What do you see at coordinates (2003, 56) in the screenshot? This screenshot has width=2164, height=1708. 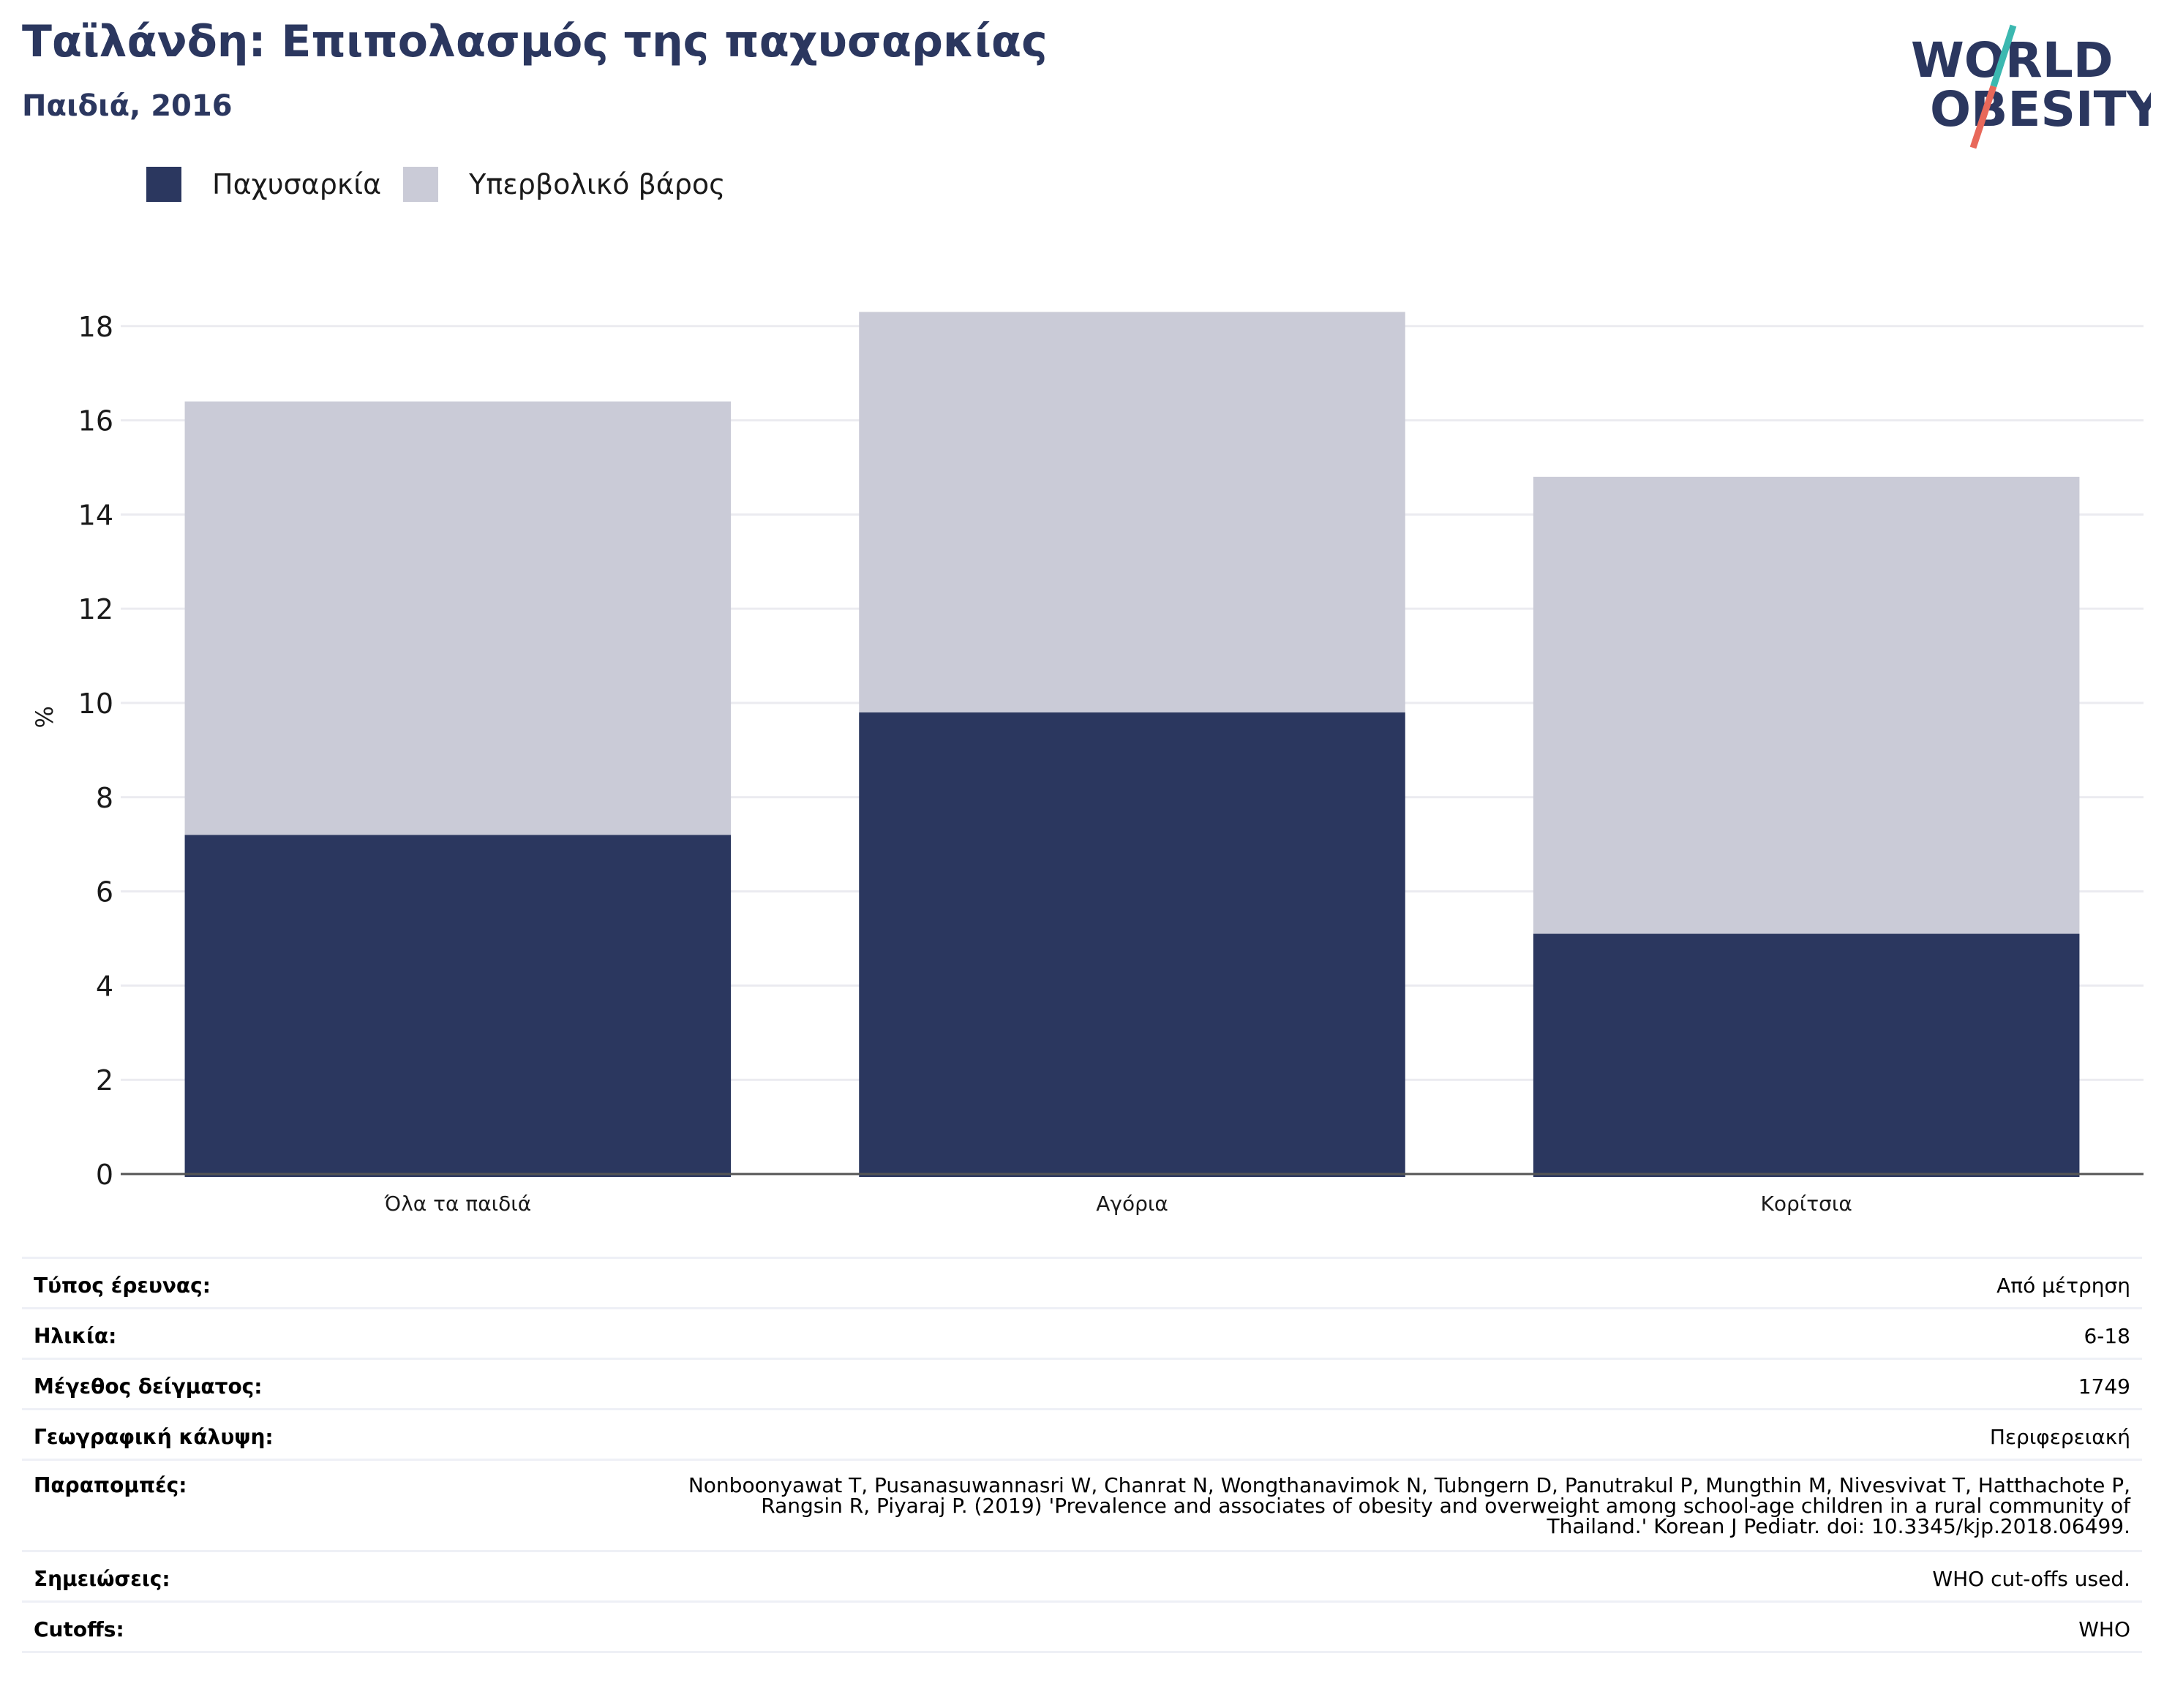 I see `logo-slash-top` at bounding box center [2003, 56].